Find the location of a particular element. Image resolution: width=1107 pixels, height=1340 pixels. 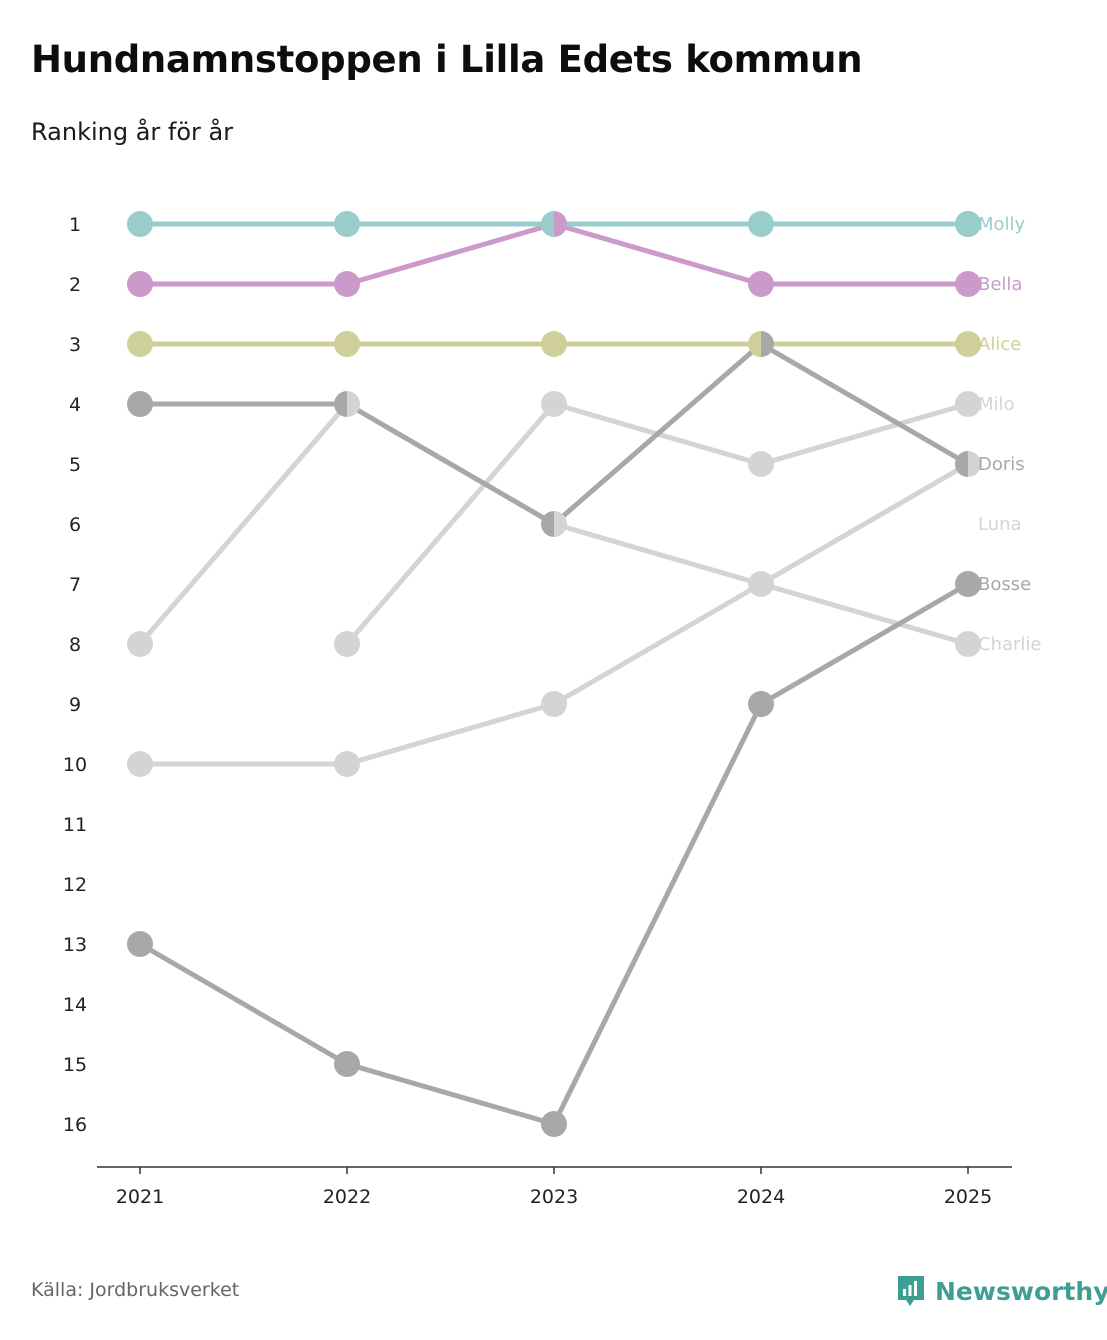

y-tick-label: 14 is located at coordinates (75, 1005).